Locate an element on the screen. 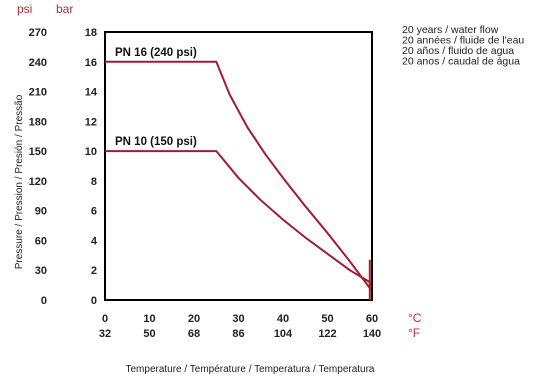 Image resolution: width=554 pixels, height=380 pixels. unit-bar: bar is located at coordinates (64, 9).